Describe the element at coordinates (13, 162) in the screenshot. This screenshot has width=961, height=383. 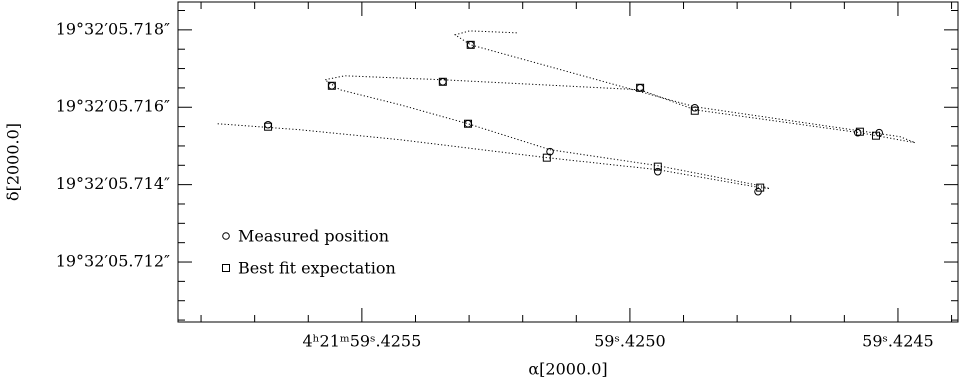
I see `y-axis-label: δ[2000.0]` at that location.